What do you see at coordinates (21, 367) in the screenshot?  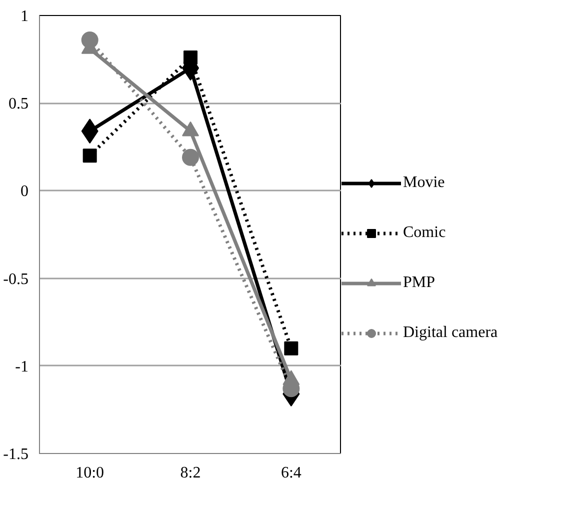 I see `y-tick-label: -1` at bounding box center [21, 367].